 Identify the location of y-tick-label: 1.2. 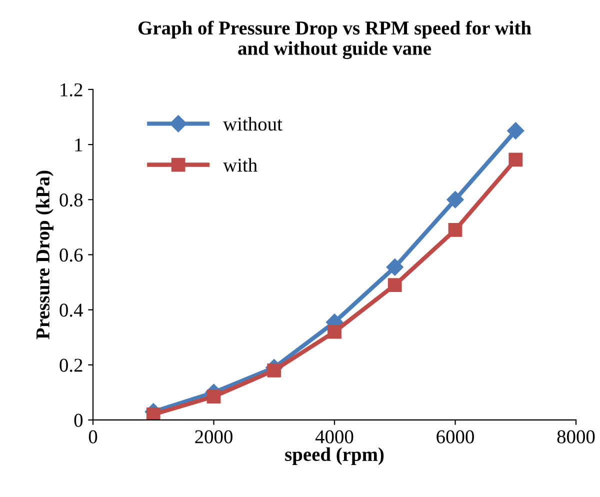
(71, 89).